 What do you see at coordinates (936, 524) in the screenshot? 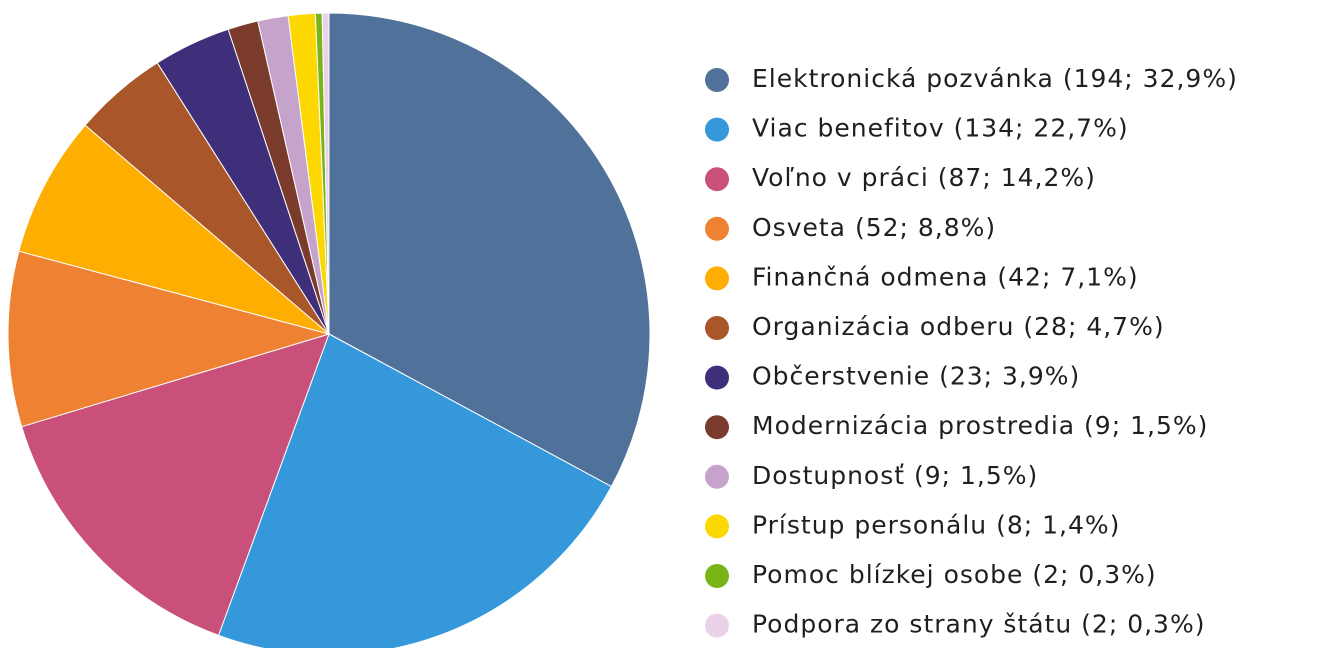
I see `legend-label: Prístup personálu (8; 1,4%)` at bounding box center [936, 524].